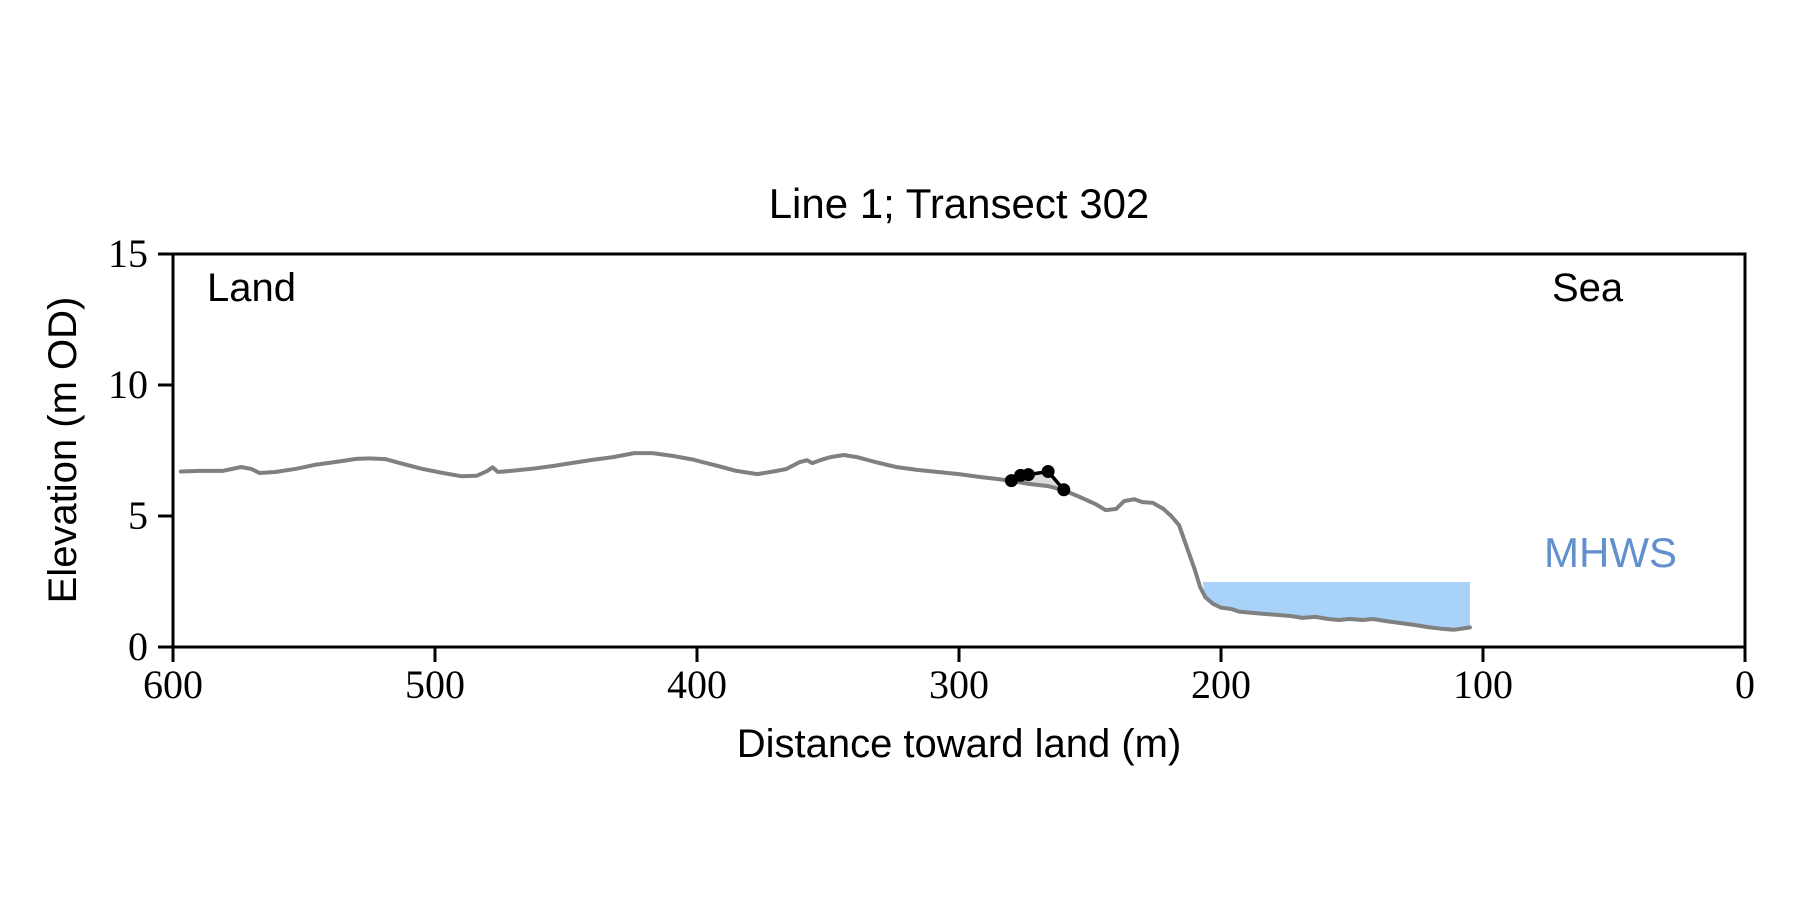  I want to click on y-tick-label: 10, so click(128, 384).